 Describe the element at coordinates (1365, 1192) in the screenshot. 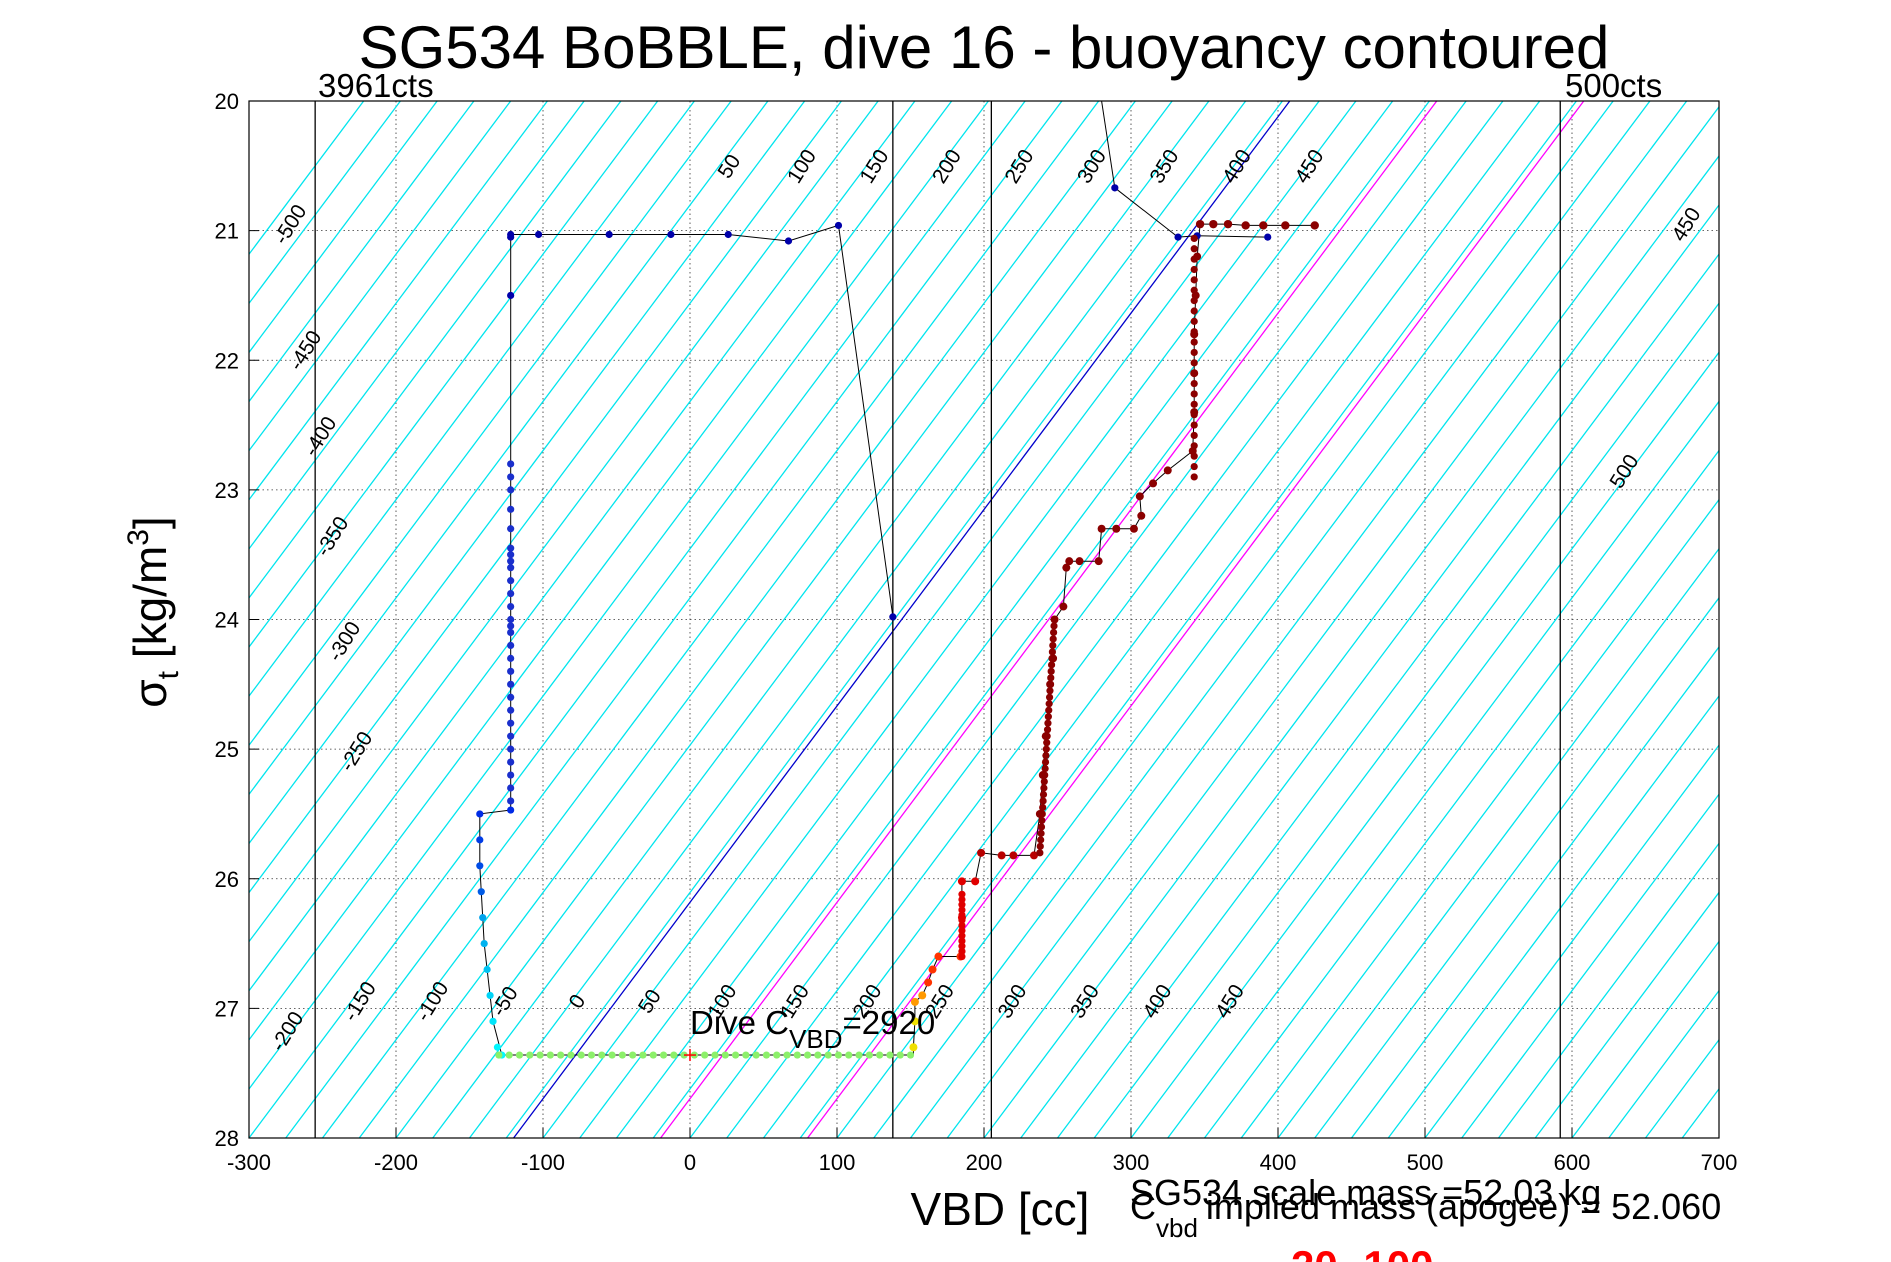

I see `scale-mass-text: SG534 scale mass =52.03 kg` at that location.